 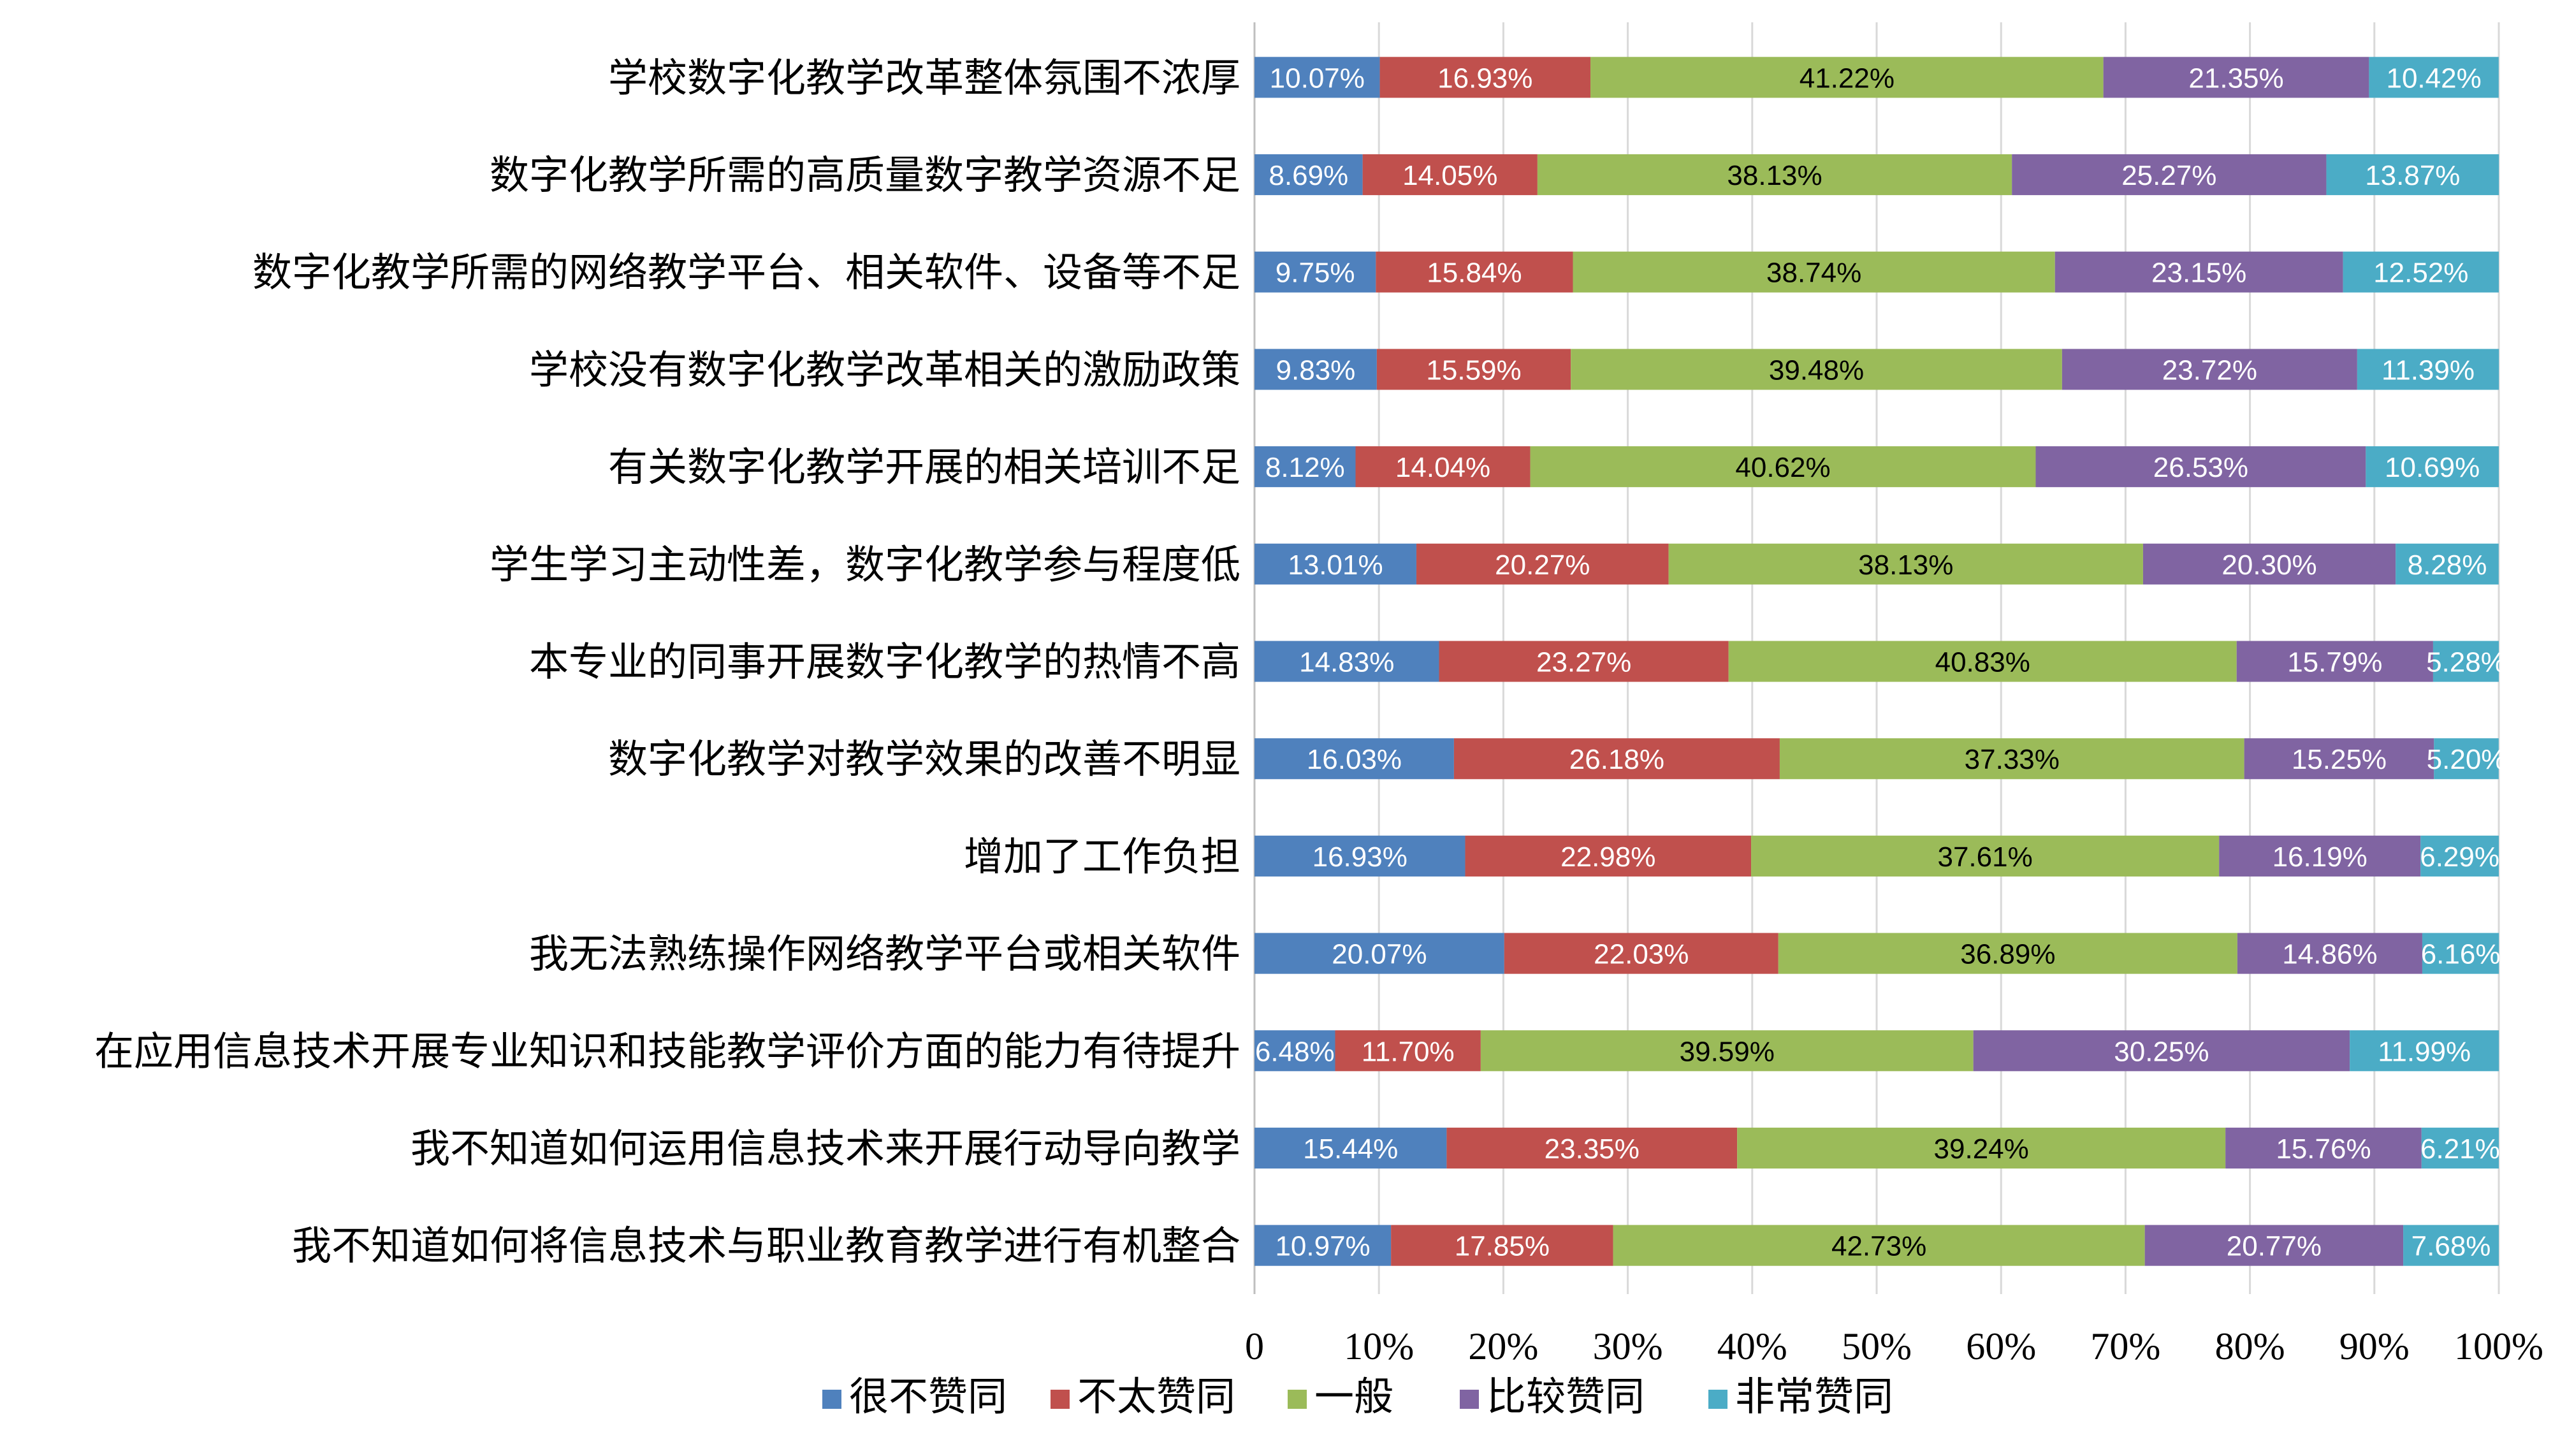 I want to click on category-label: 我不知道如何运用信息技术来开展行动导向教学, so click(x=826, y=1148).